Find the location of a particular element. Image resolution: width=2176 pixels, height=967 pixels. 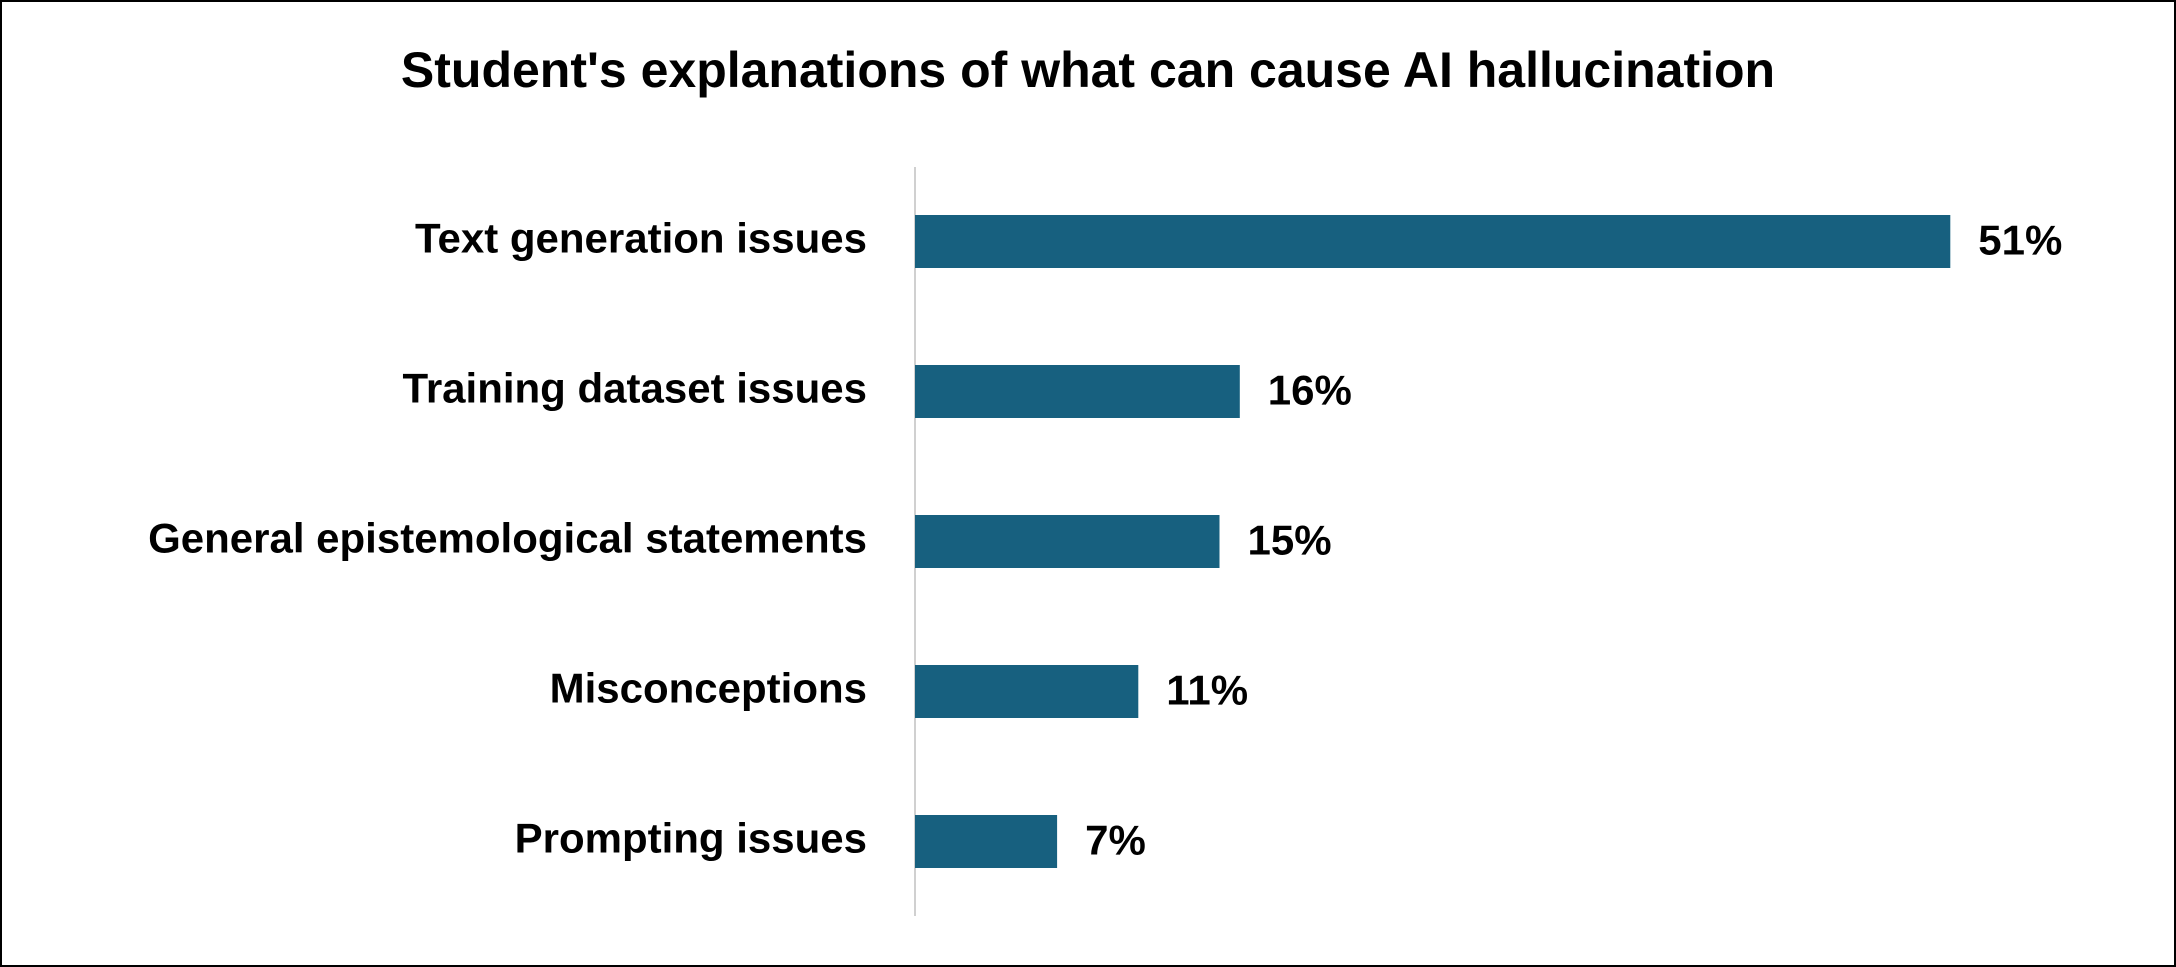

value-label: 7% is located at coordinates (1115, 840).